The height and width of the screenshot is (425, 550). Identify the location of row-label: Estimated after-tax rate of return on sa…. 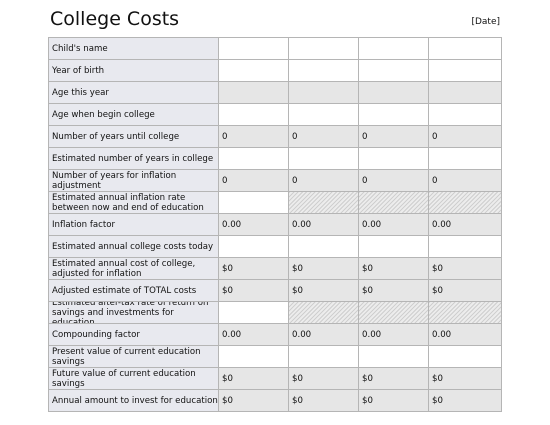
(133, 312).